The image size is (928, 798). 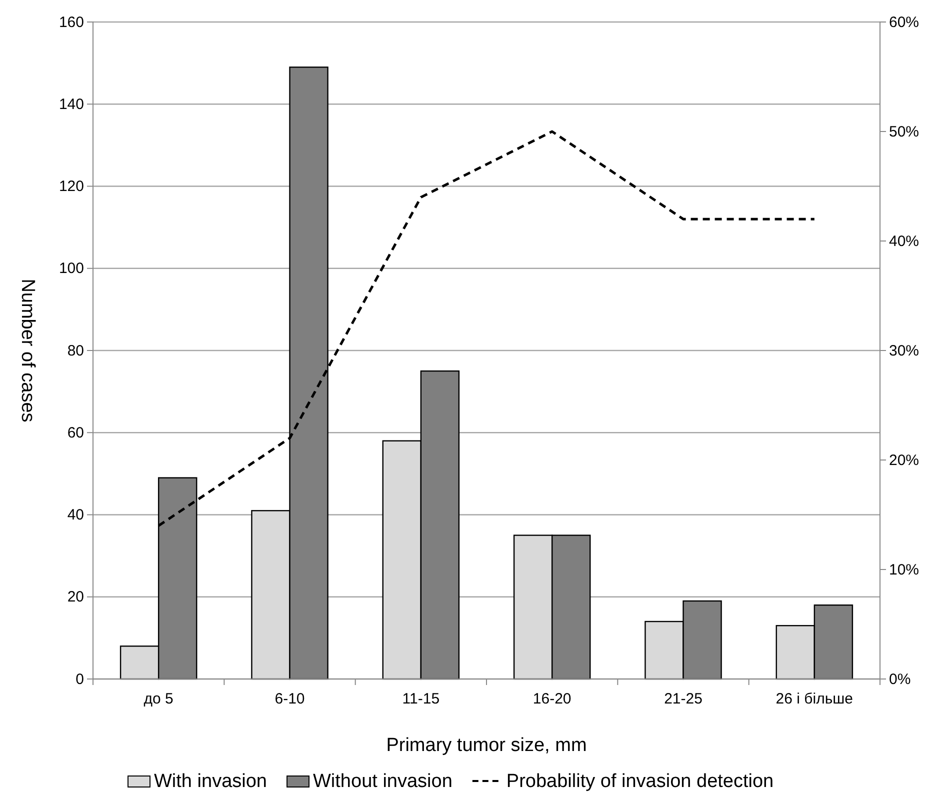 I want to click on x-tick-label: 6-10, so click(x=289, y=699).